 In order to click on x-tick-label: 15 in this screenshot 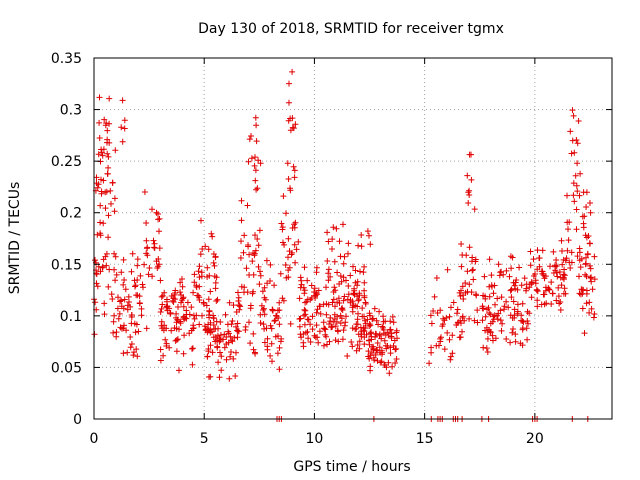, I will do `click(425, 439)`.